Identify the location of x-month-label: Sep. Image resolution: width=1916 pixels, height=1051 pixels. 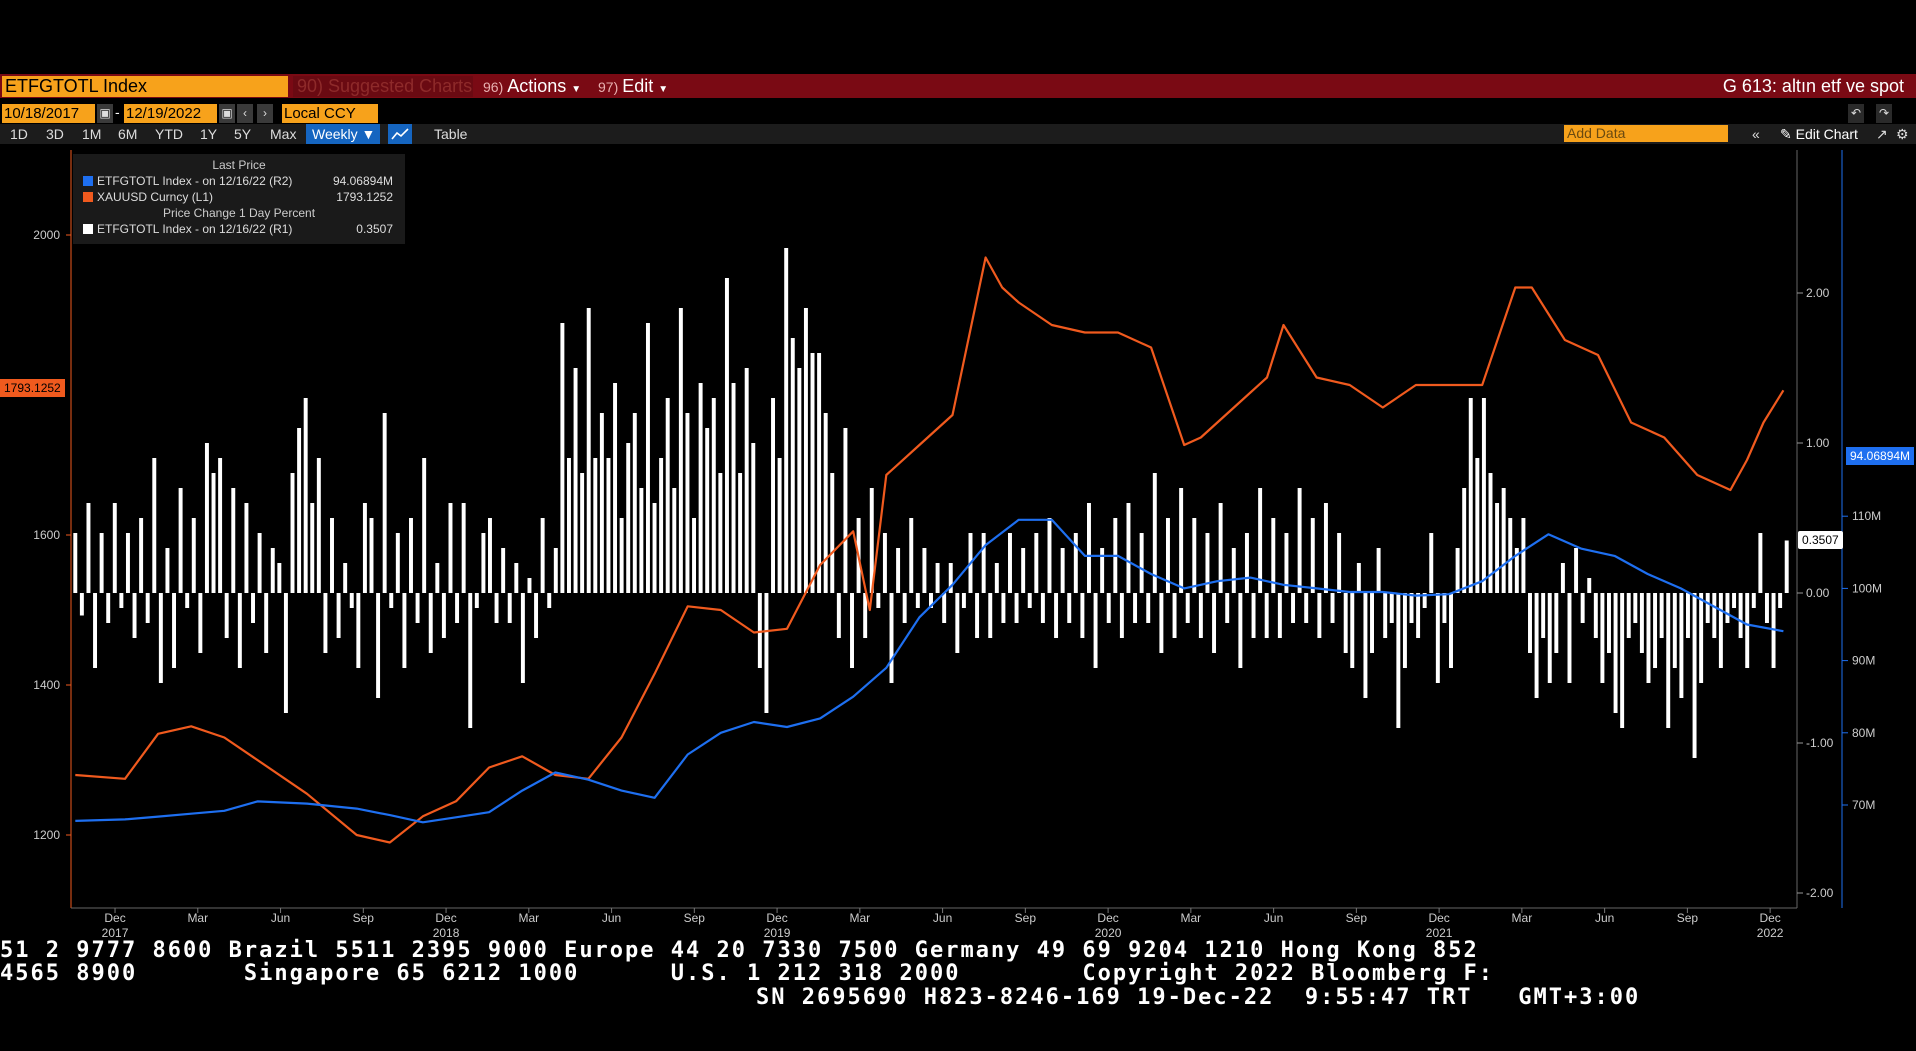
(1026, 918).